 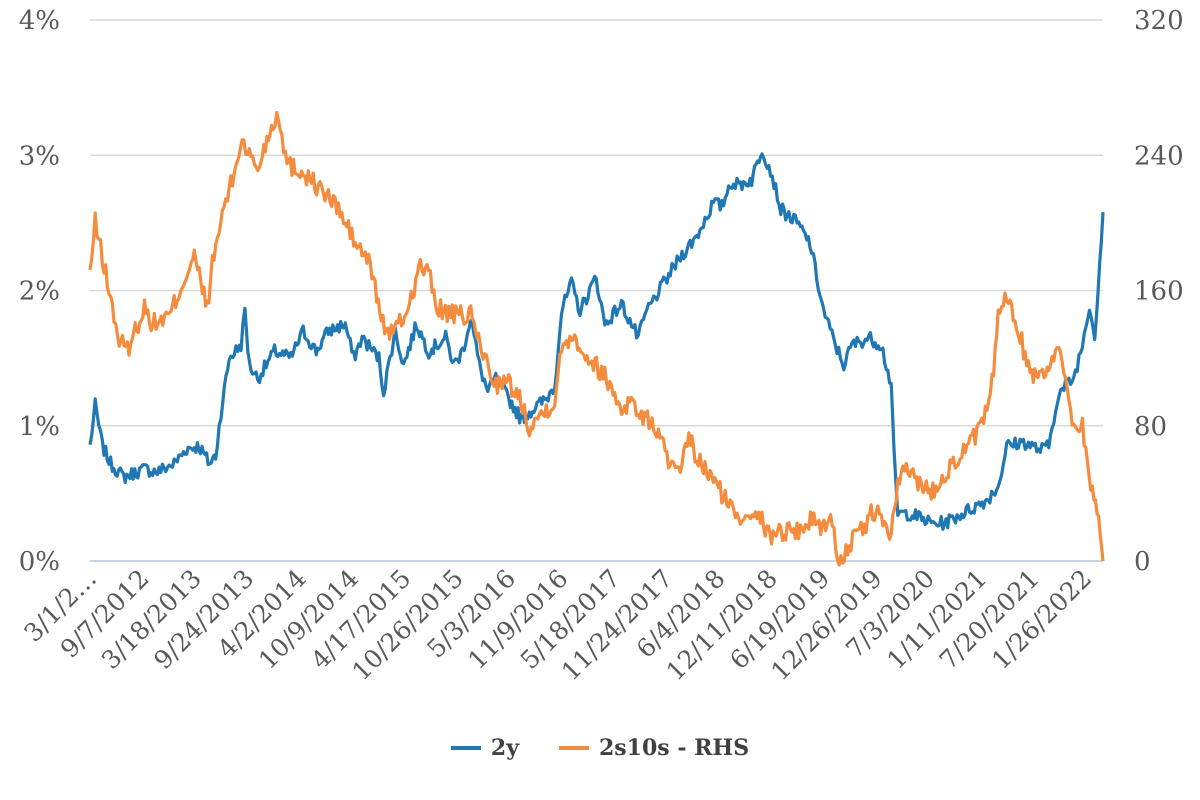 What do you see at coordinates (1159, 156) in the screenshot?
I see `right-y-tick-label: 240` at bounding box center [1159, 156].